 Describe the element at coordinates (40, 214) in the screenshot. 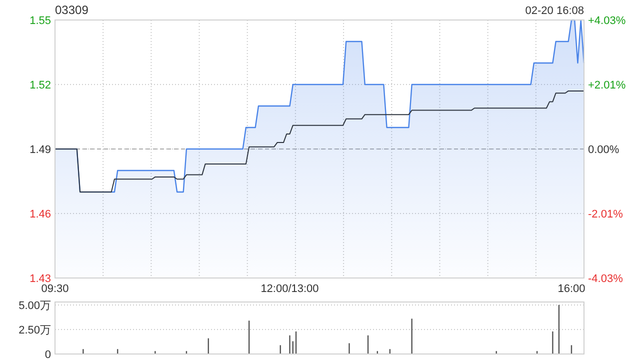

I see `y-tick-label: 1.46` at that location.